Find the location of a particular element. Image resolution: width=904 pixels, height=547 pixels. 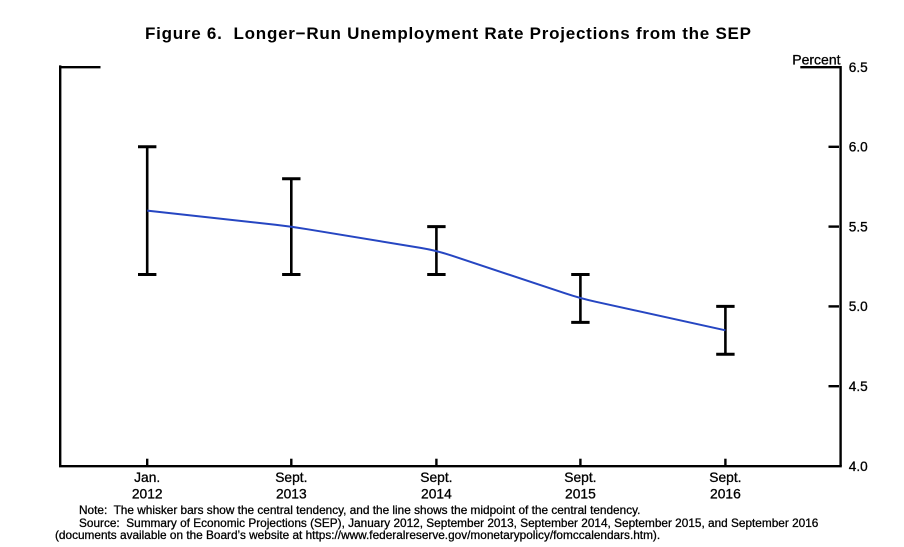

svg-text: Jan. is located at coordinates (147, 477).